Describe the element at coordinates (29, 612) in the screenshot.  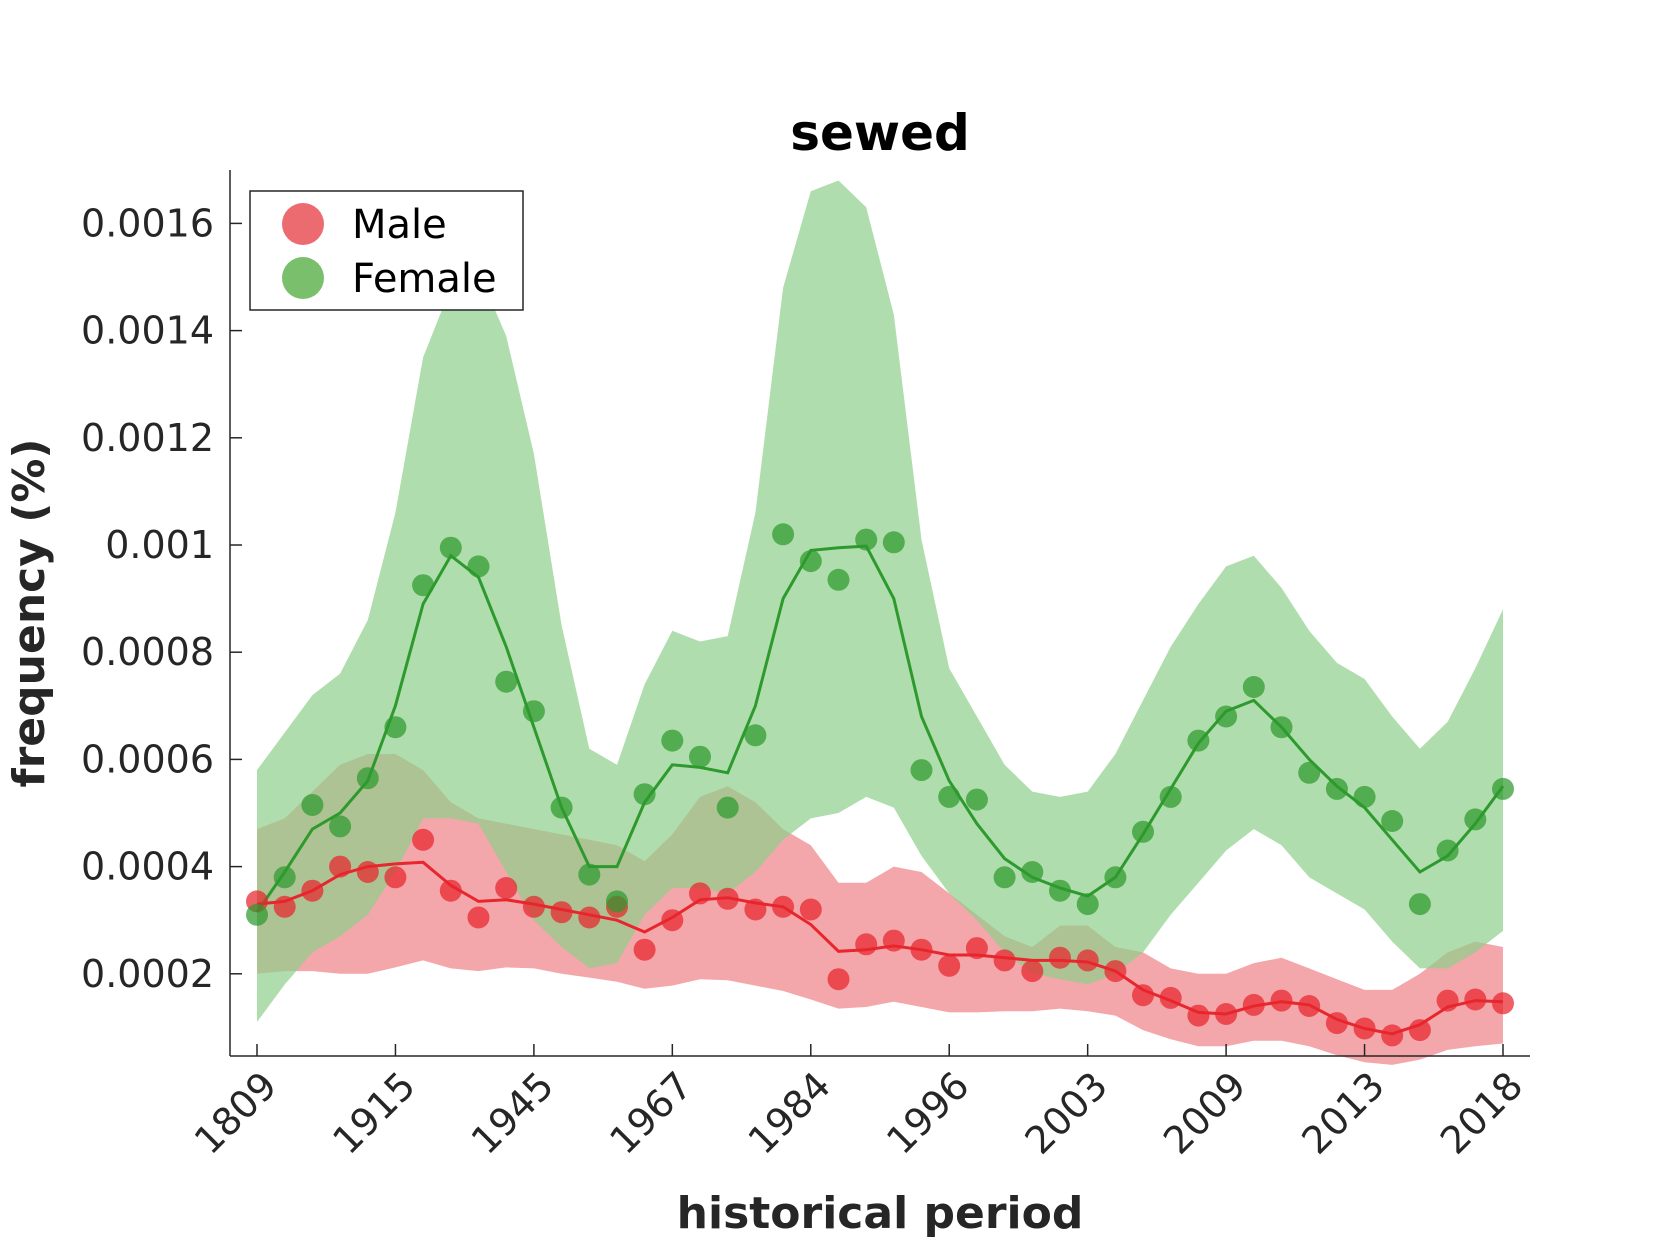
I see `y-axis-label: frequency (%)` at that location.